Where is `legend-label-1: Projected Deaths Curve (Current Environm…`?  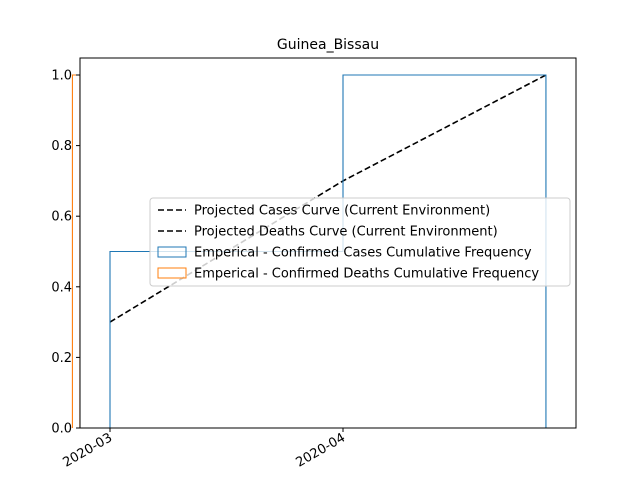
legend-label-1: Projected Deaths Curve (Current Environm… is located at coordinates (346, 232).